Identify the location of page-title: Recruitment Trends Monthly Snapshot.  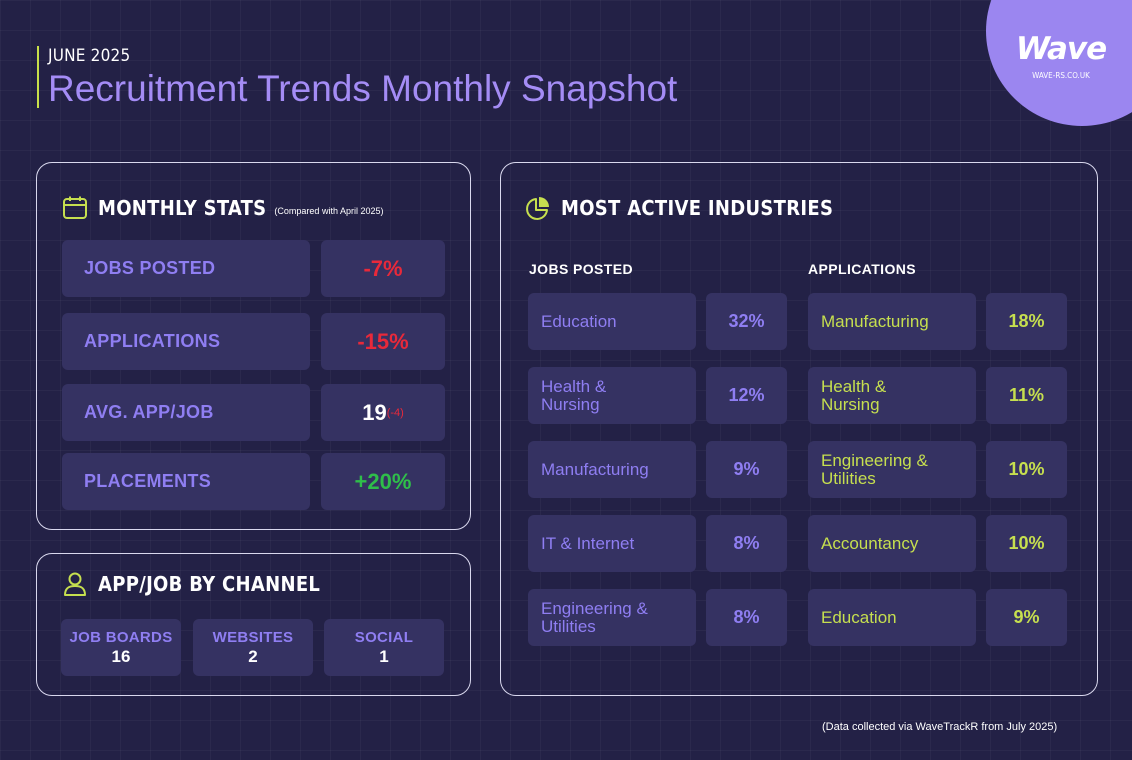
(363, 88).